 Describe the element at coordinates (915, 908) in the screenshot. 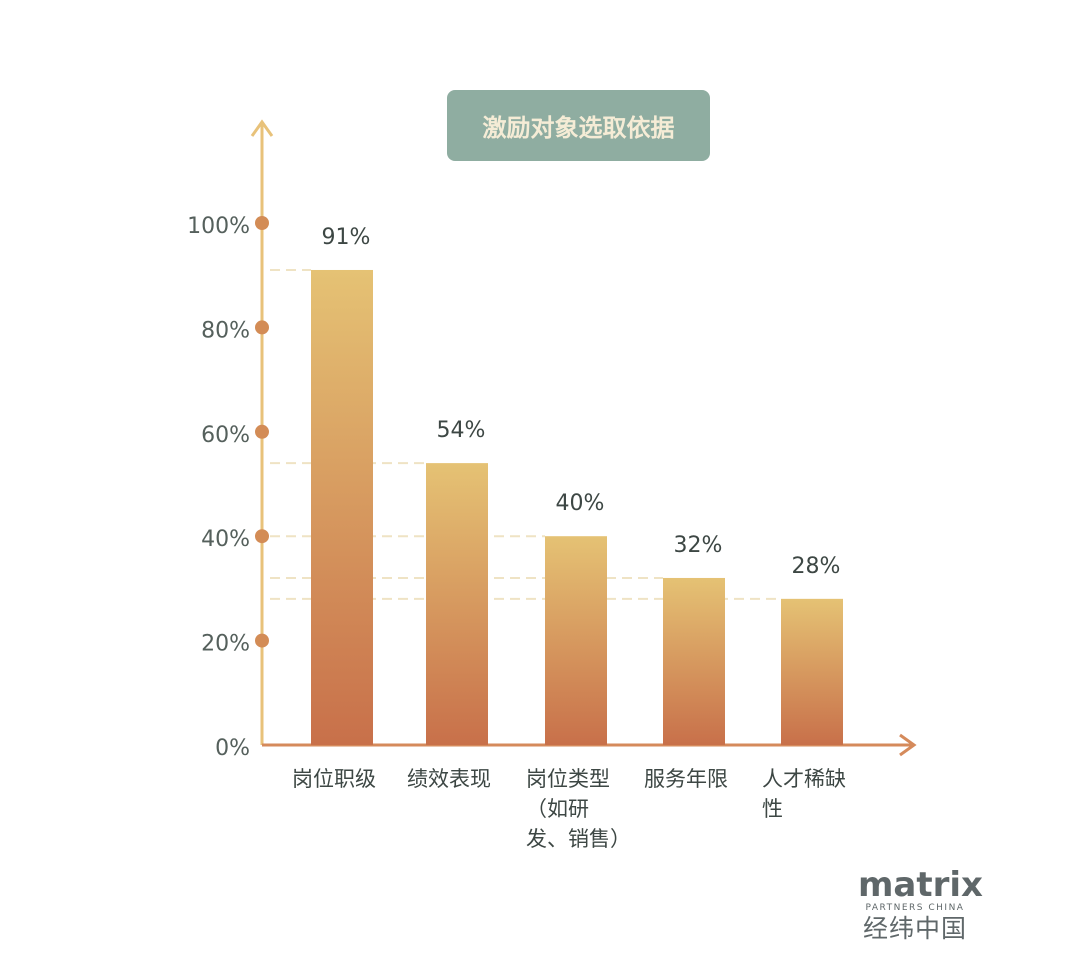

I see `logo-tagline: PARTNERS CHINA` at that location.